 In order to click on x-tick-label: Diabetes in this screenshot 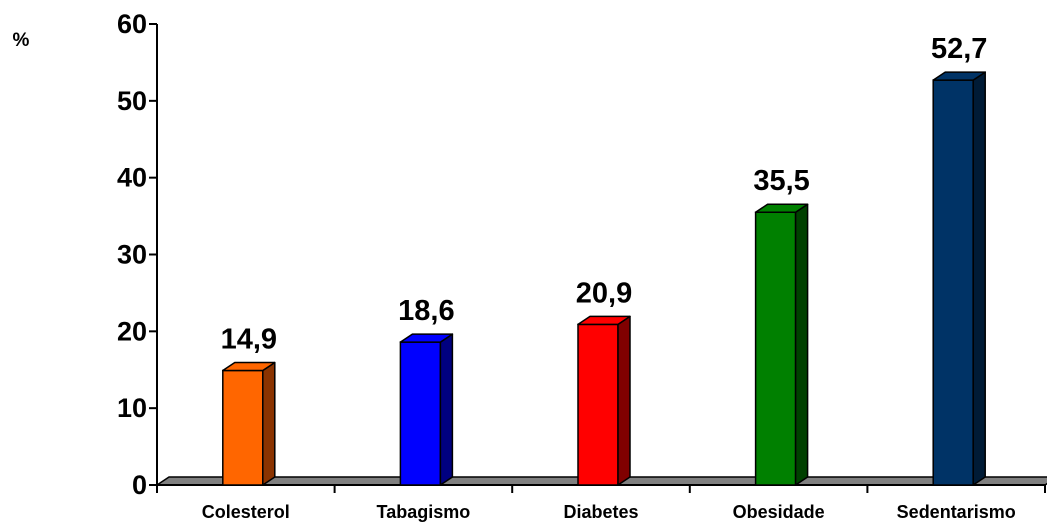, I will do `click(600, 512)`.